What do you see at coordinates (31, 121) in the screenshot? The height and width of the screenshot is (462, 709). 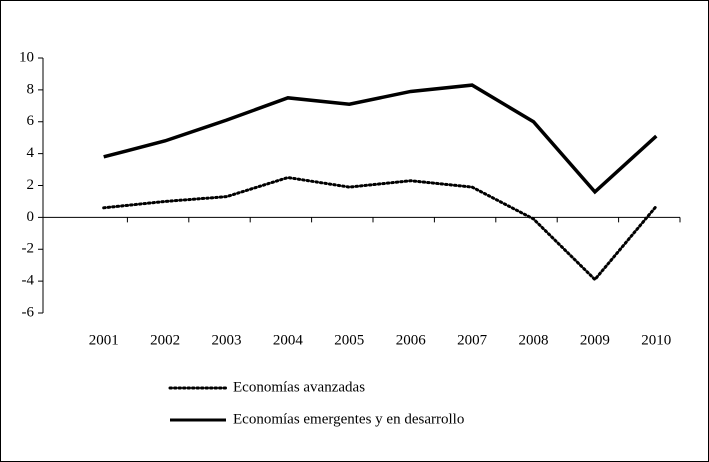 I see `y-tick-label: 6` at bounding box center [31, 121].